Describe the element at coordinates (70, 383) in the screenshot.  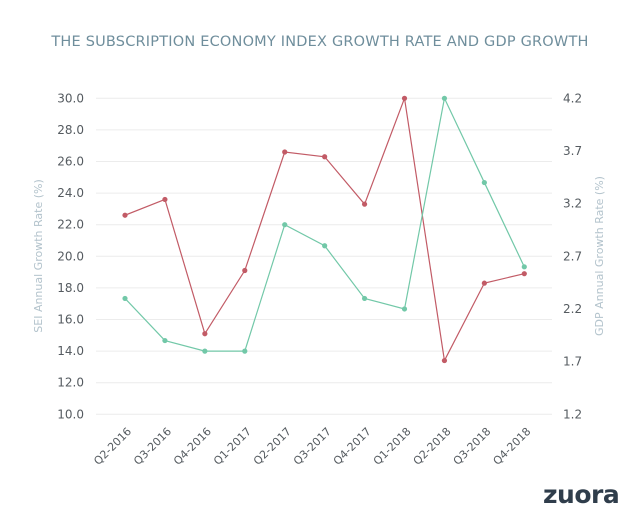
I see `y-tick-label-left: 12.0` at that location.